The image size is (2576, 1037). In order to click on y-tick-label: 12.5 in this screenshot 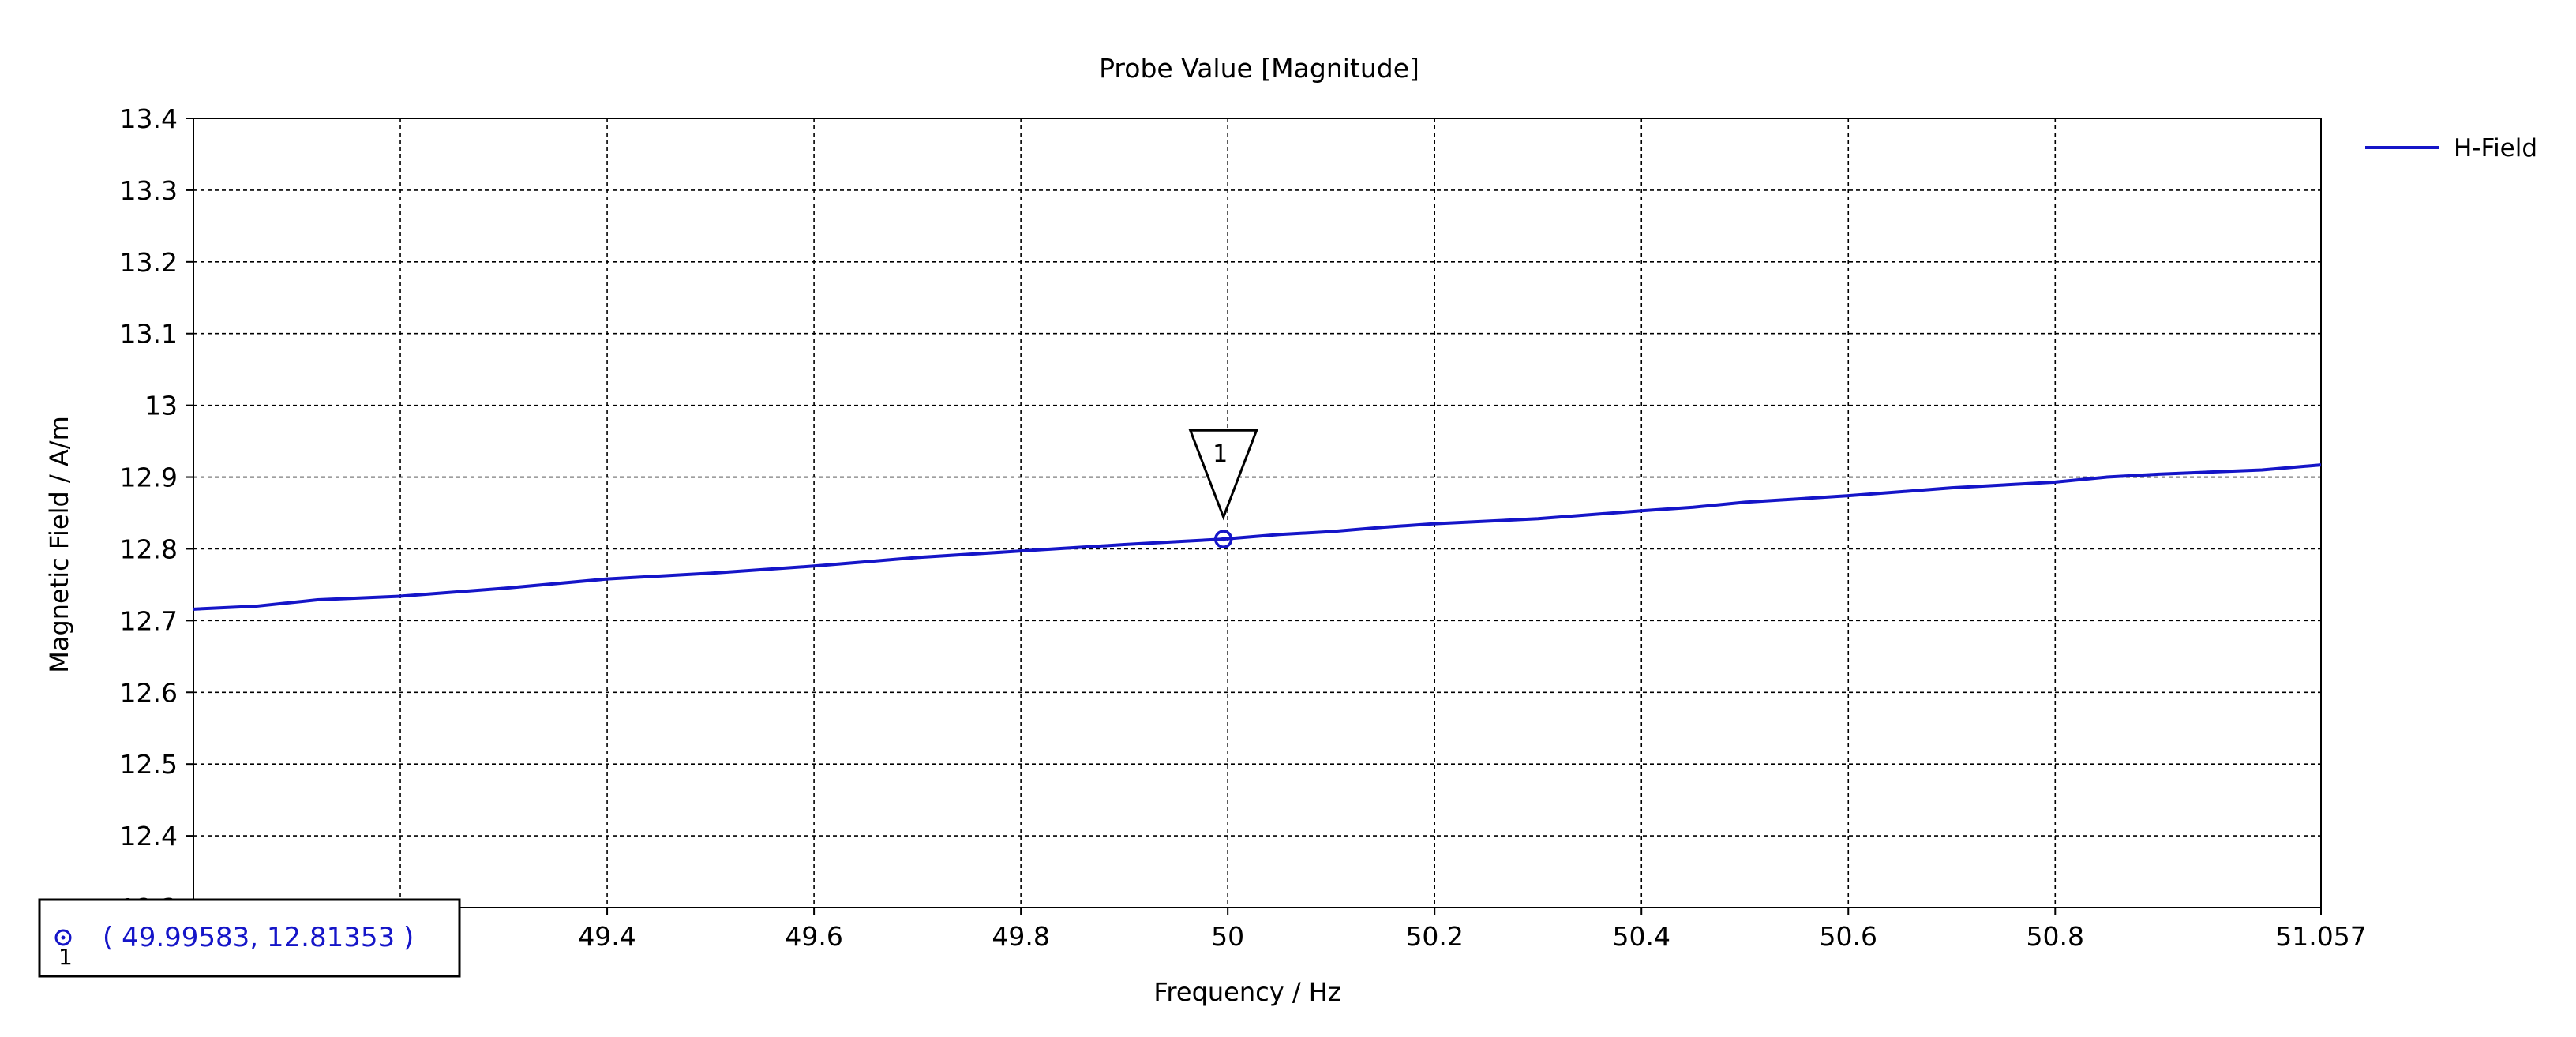, I will do `click(149, 764)`.